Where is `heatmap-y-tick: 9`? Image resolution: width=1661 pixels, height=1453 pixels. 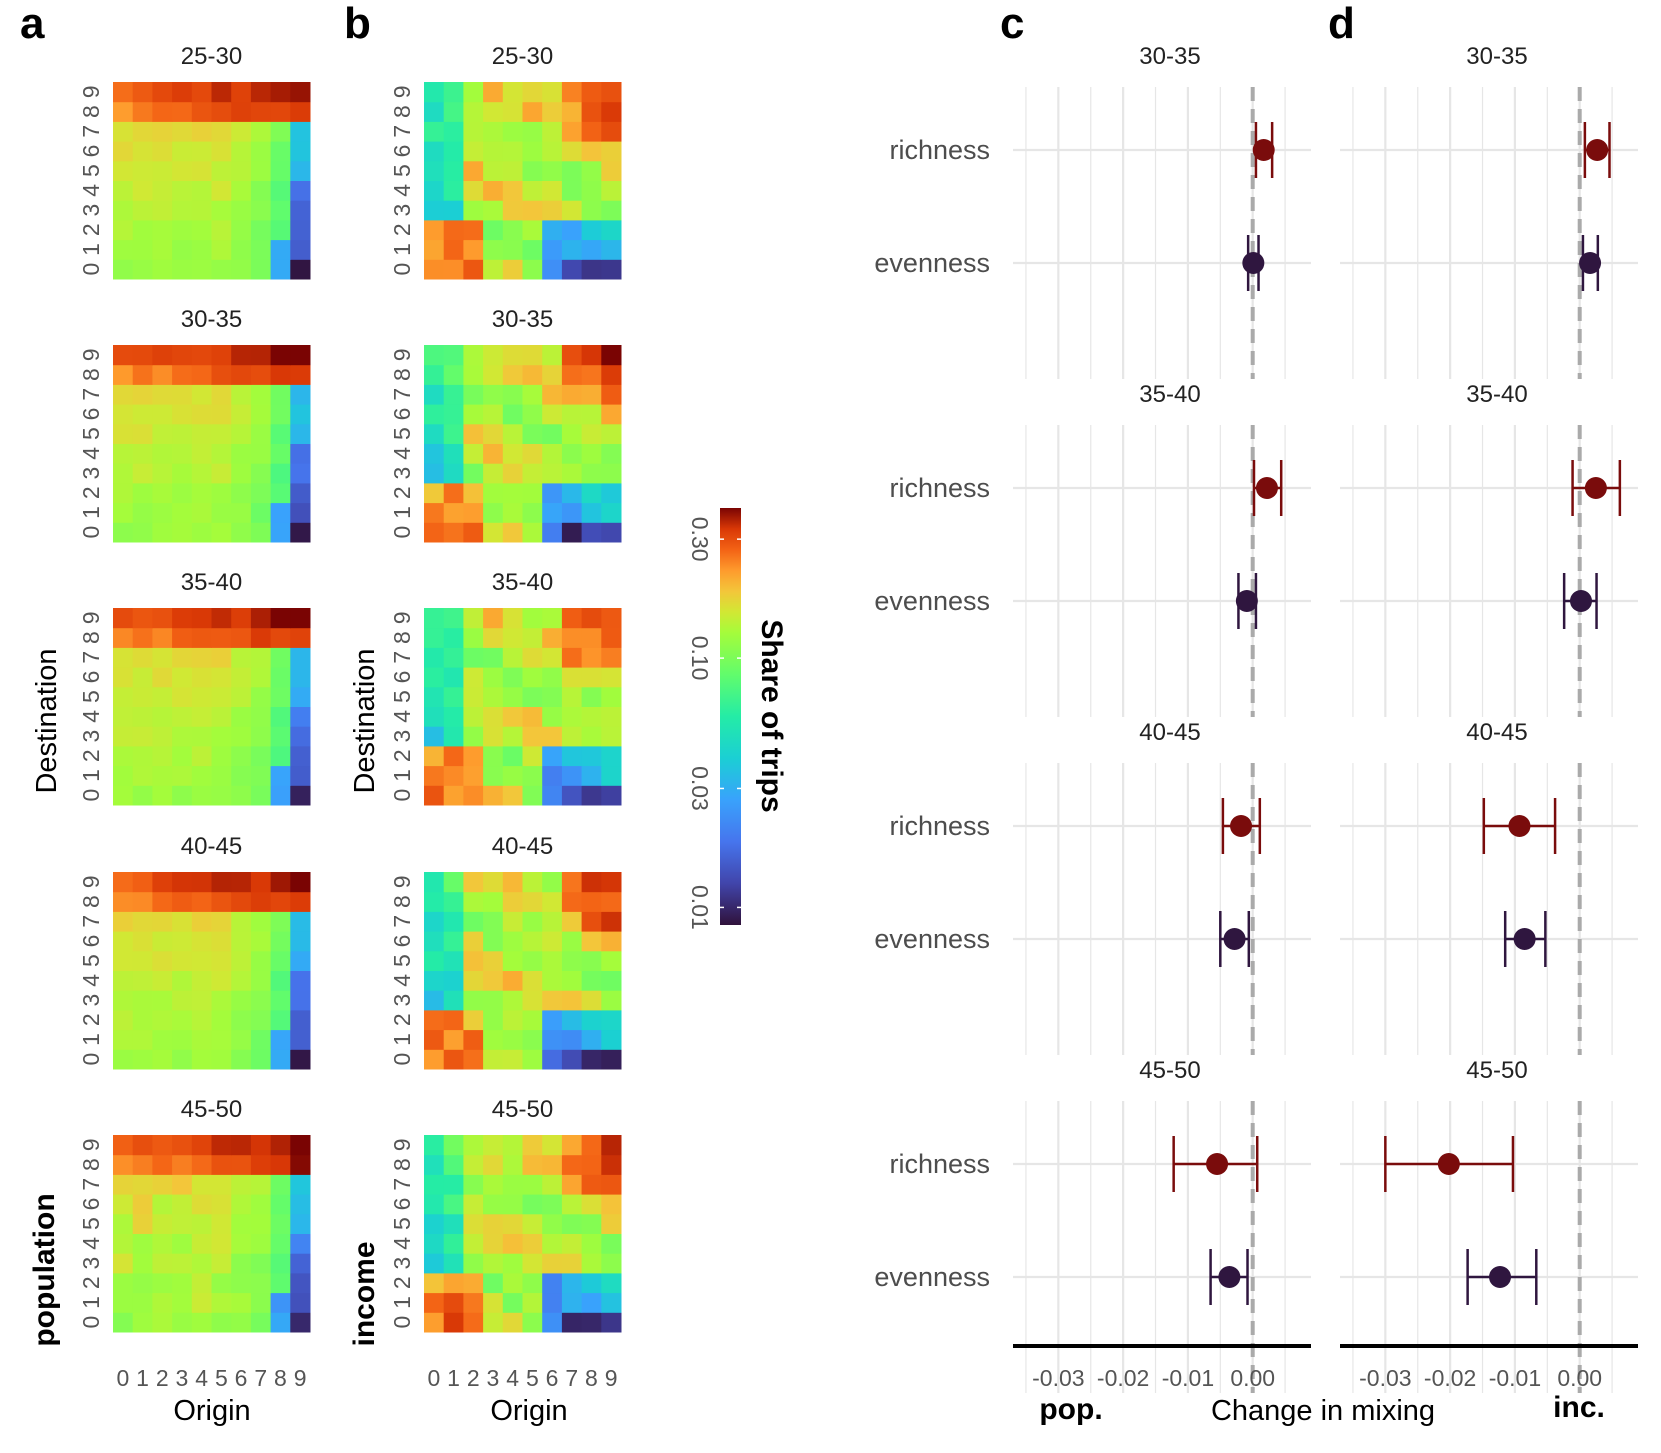 heatmap-y-tick: 9 is located at coordinates (91, 1144).